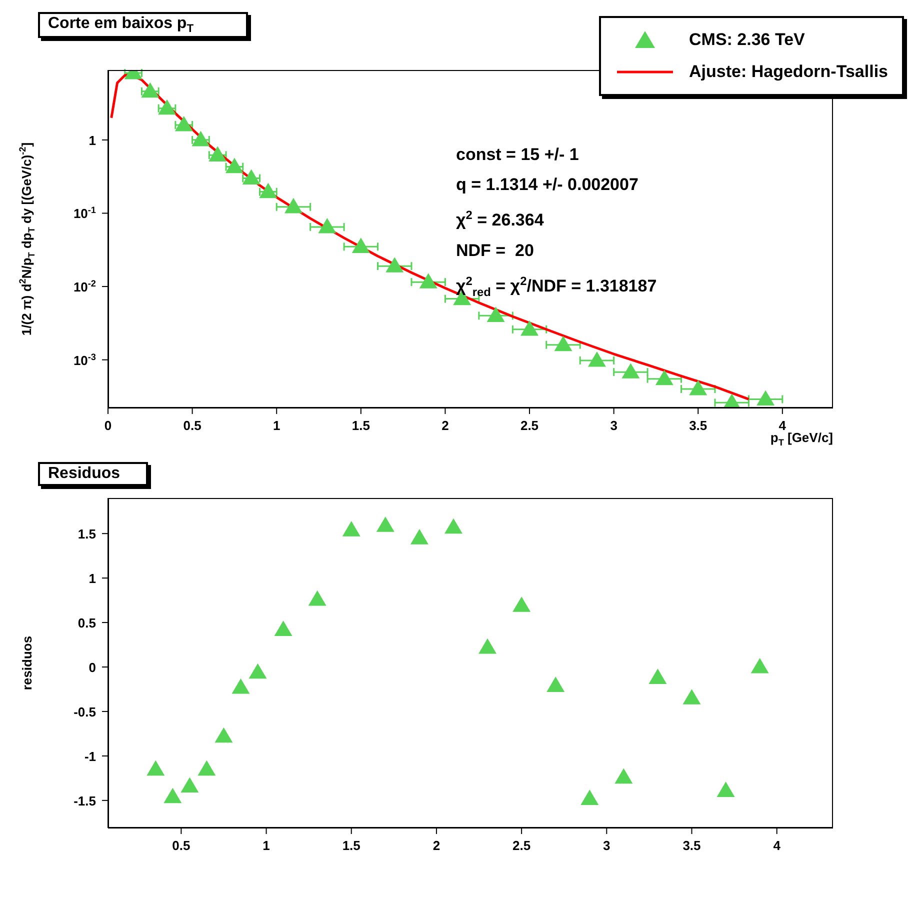 The image size is (920, 902). Describe the element at coordinates (87, 534) in the screenshot. I see `y-tick-label: 1.5` at that location.